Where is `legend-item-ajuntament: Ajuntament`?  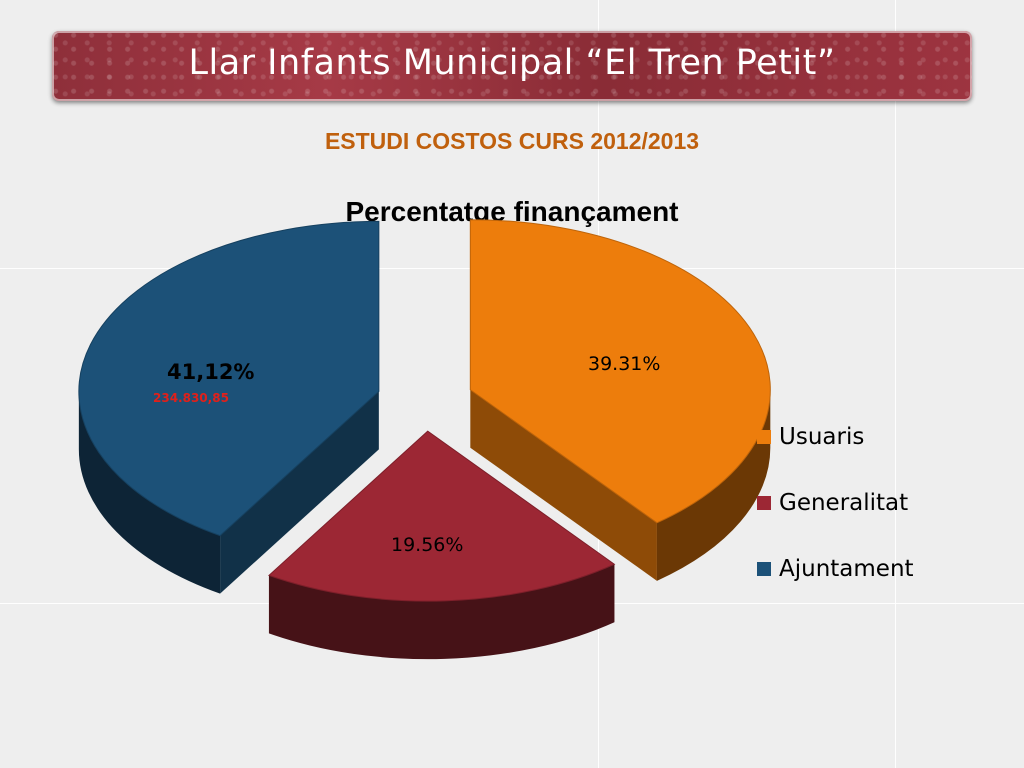 legend-item-ajuntament: Ajuntament is located at coordinates (835, 569).